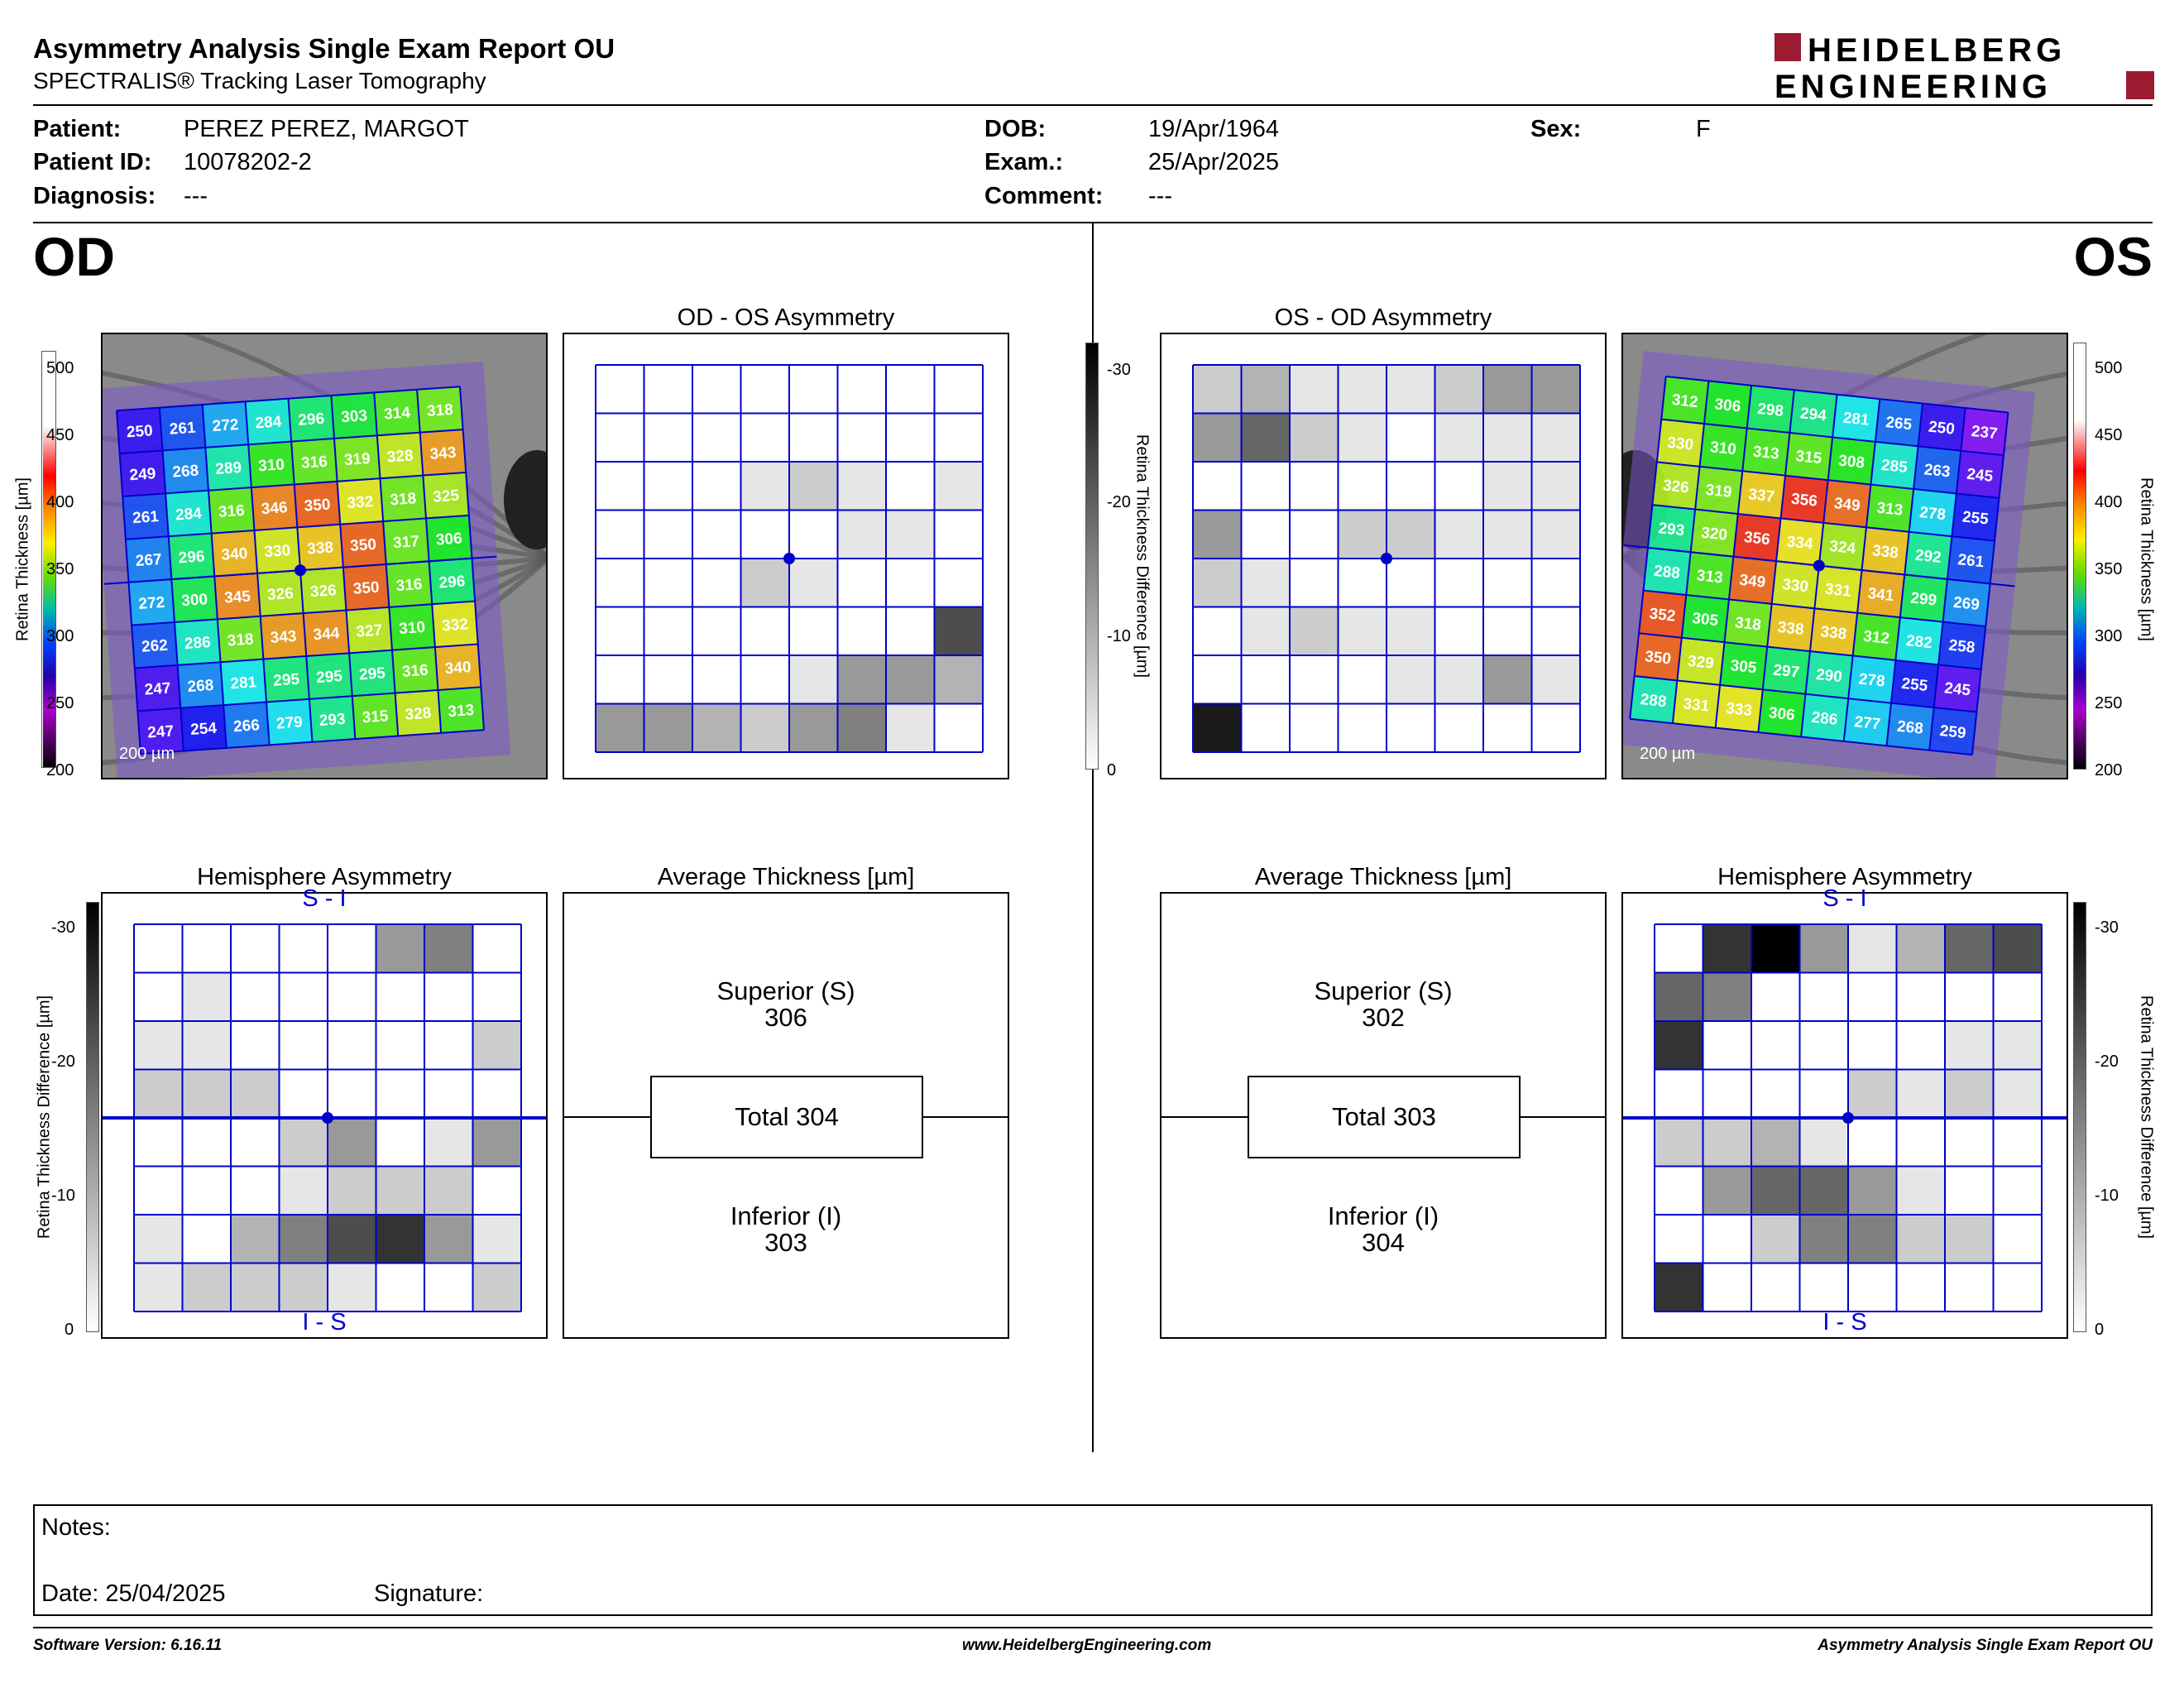 The width and height of the screenshot is (2184, 1688). What do you see at coordinates (189, 514) in the screenshot?
I see `thickness-value: 284` at bounding box center [189, 514].